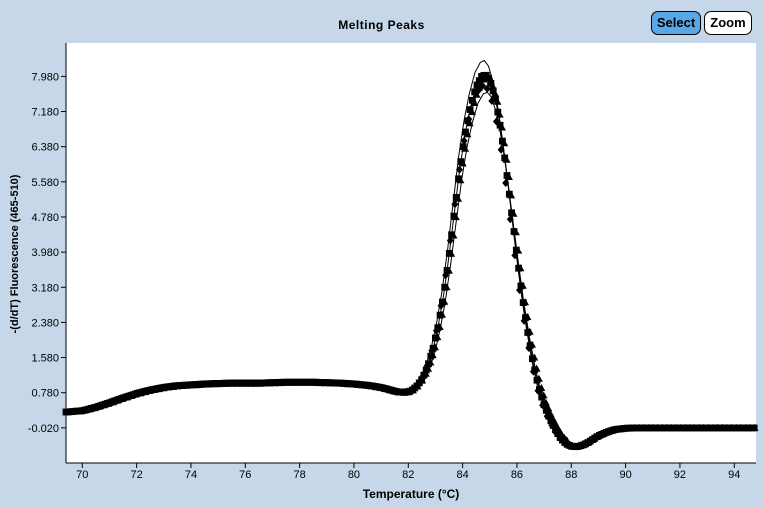  What do you see at coordinates (45, 148) in the screenshot?
I see `y-tick-label: 6.380` at bounding box center [45, 148].